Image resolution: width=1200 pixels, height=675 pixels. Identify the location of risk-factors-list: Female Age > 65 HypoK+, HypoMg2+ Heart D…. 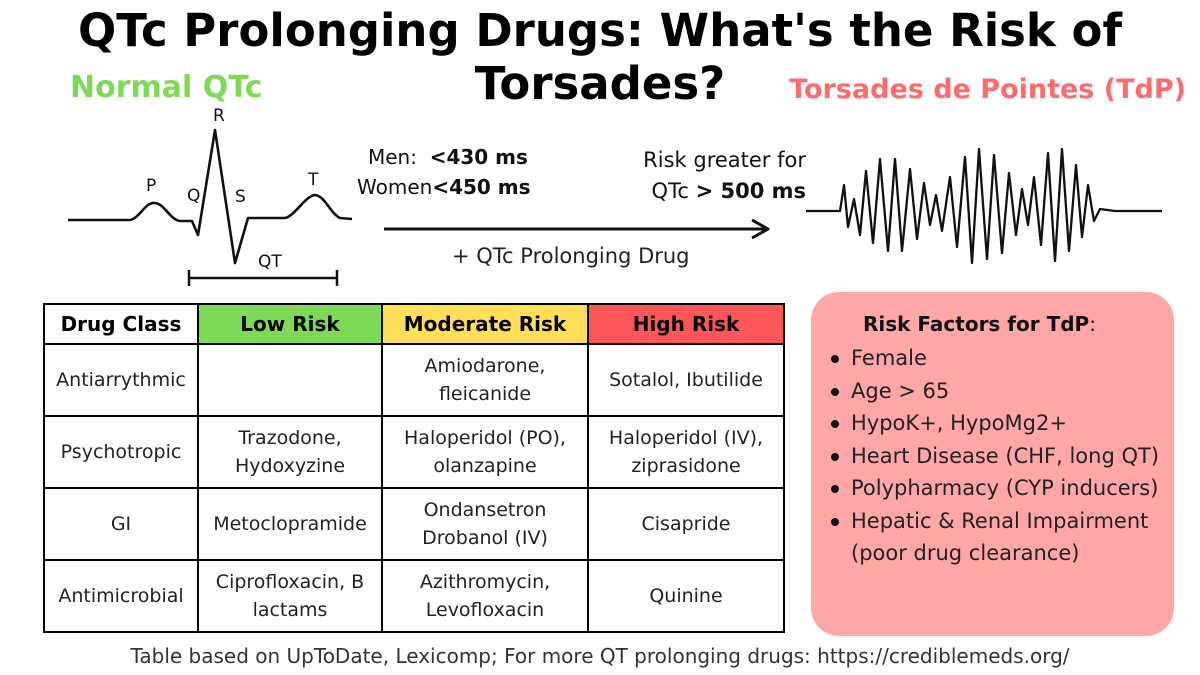
(997, 456).